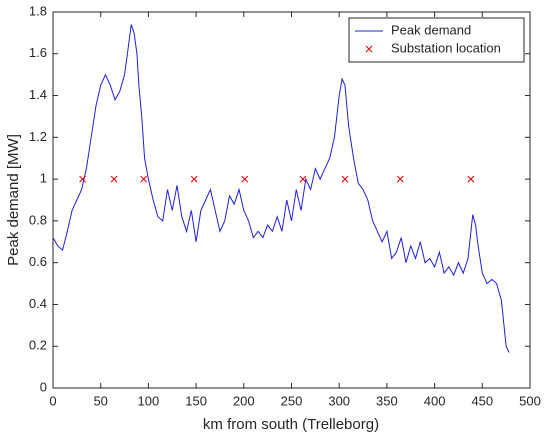  I want to click on y-tick-label: 1.6, so click(38, 52).